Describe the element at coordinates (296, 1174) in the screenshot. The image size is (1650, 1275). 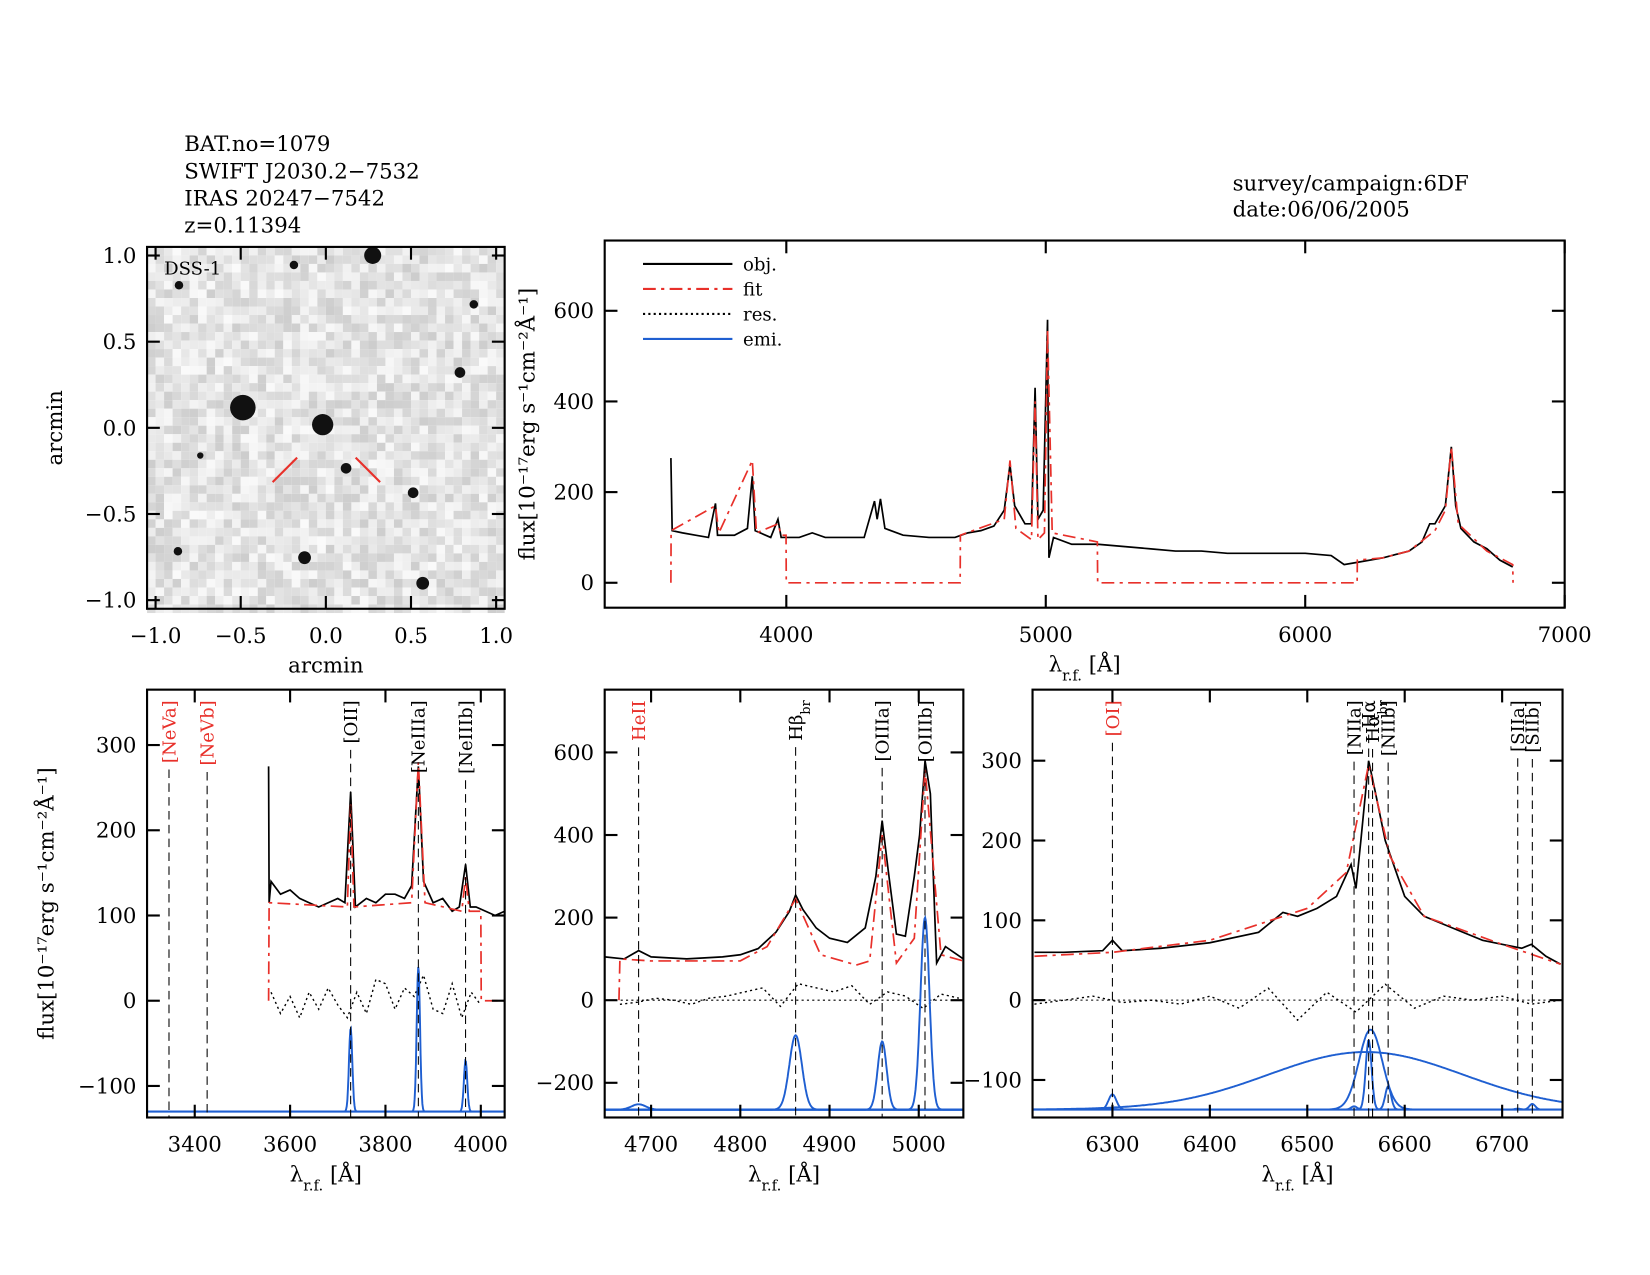
I see `label-part: λ` at that location.